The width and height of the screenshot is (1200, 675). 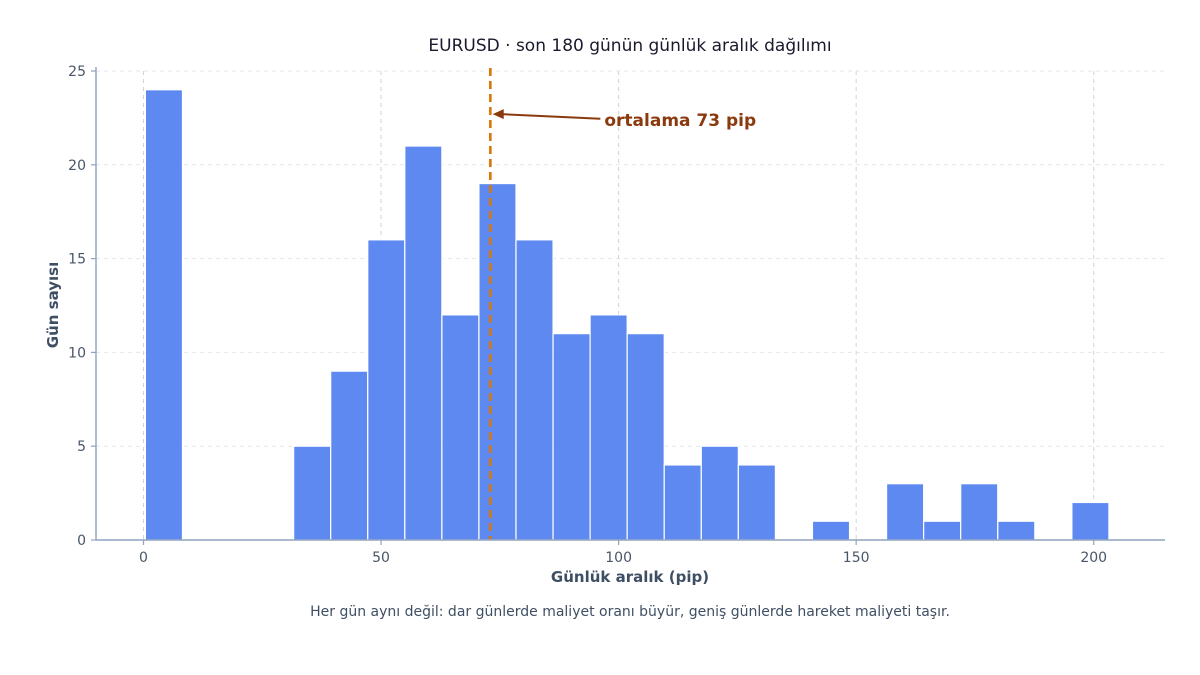 What do you see at coordinates (618, 558) in the screenshot?
I see `x-tick-label: 100` at bounding box center [618, 558].